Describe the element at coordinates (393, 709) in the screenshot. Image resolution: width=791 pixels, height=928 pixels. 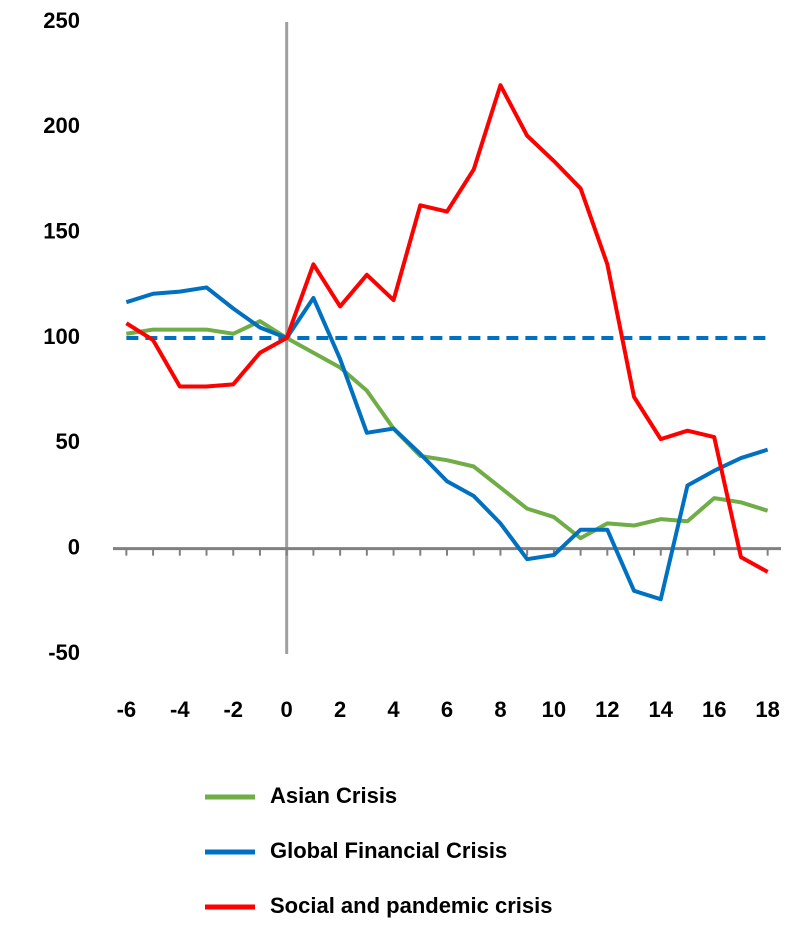
I see `x-tick-label: 4` at that location.